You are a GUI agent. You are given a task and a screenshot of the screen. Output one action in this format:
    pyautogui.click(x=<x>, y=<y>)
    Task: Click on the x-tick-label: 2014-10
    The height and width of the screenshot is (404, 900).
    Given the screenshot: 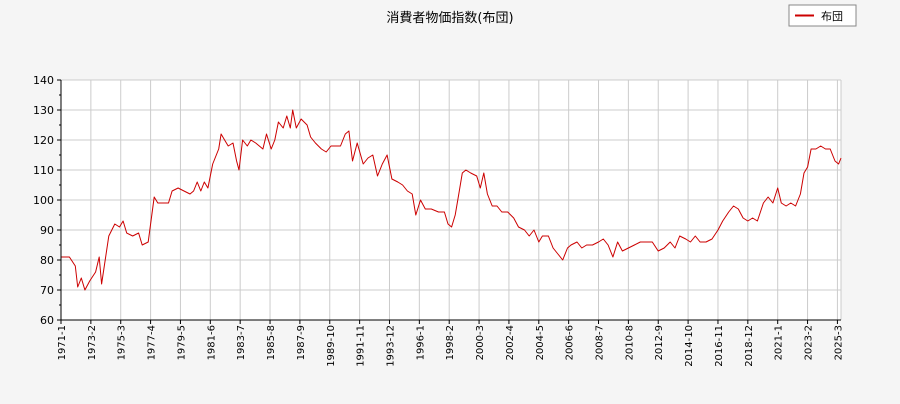 What is the action you would take?
    pyautogui.click(x=689, y=346)
    